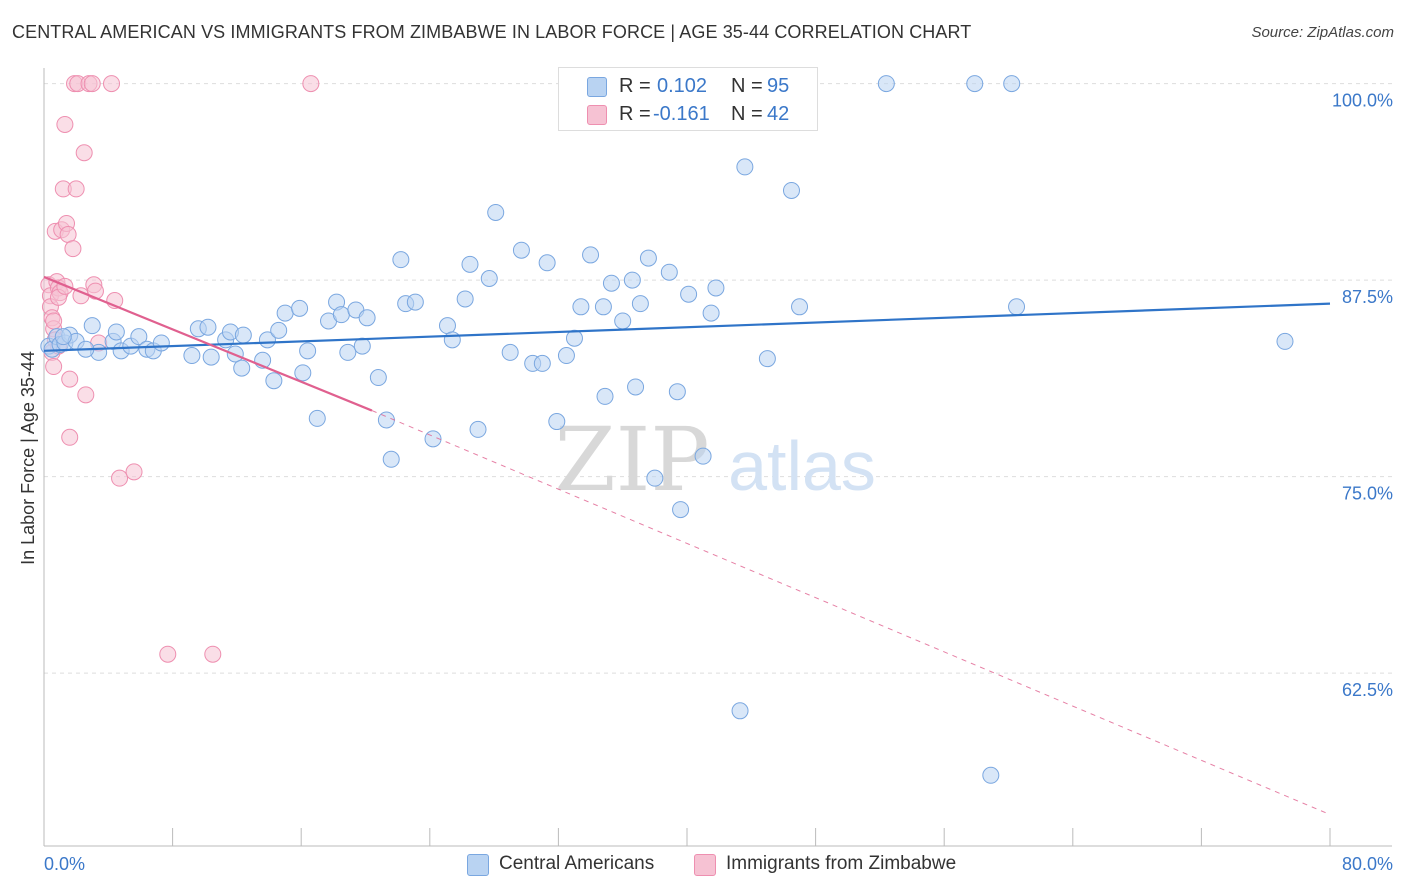  What do you see at coordinates (705, 865) in the screenshot?
I see `bottom-legend-swatch-pink` at bounding box center [705, 865].